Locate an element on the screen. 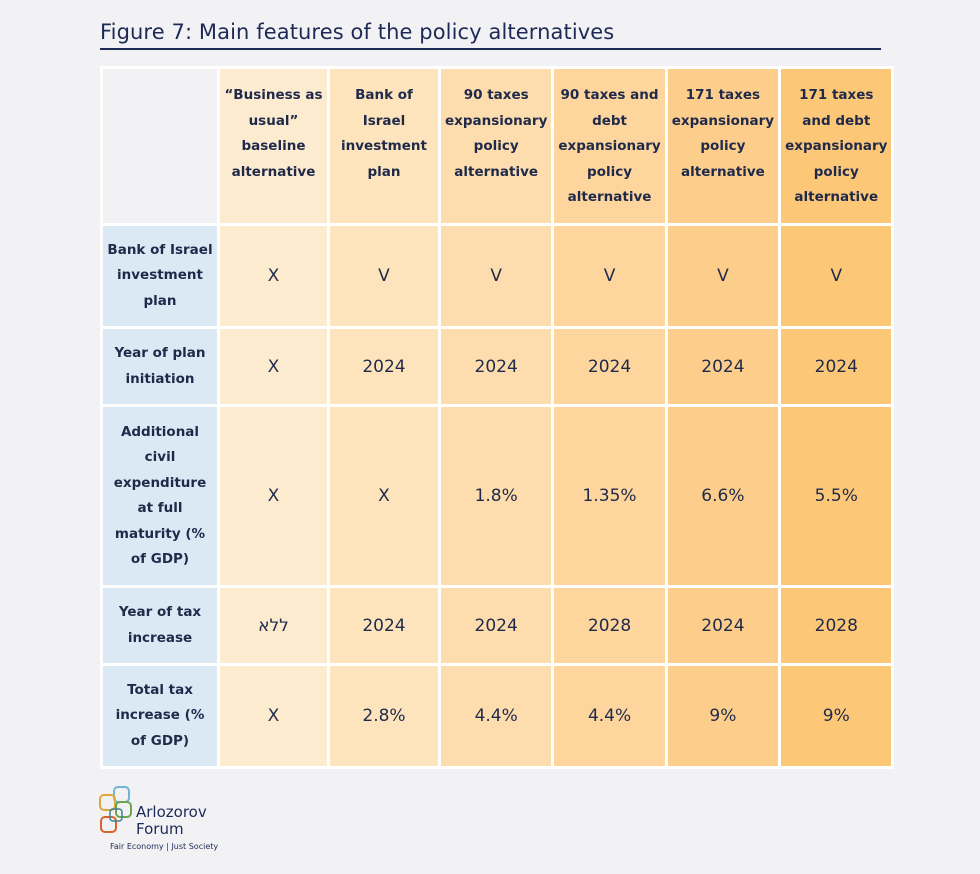 Image resolution: width=980 pixels, height=874 pixels. table-corner is located at coordinates (160, 146).